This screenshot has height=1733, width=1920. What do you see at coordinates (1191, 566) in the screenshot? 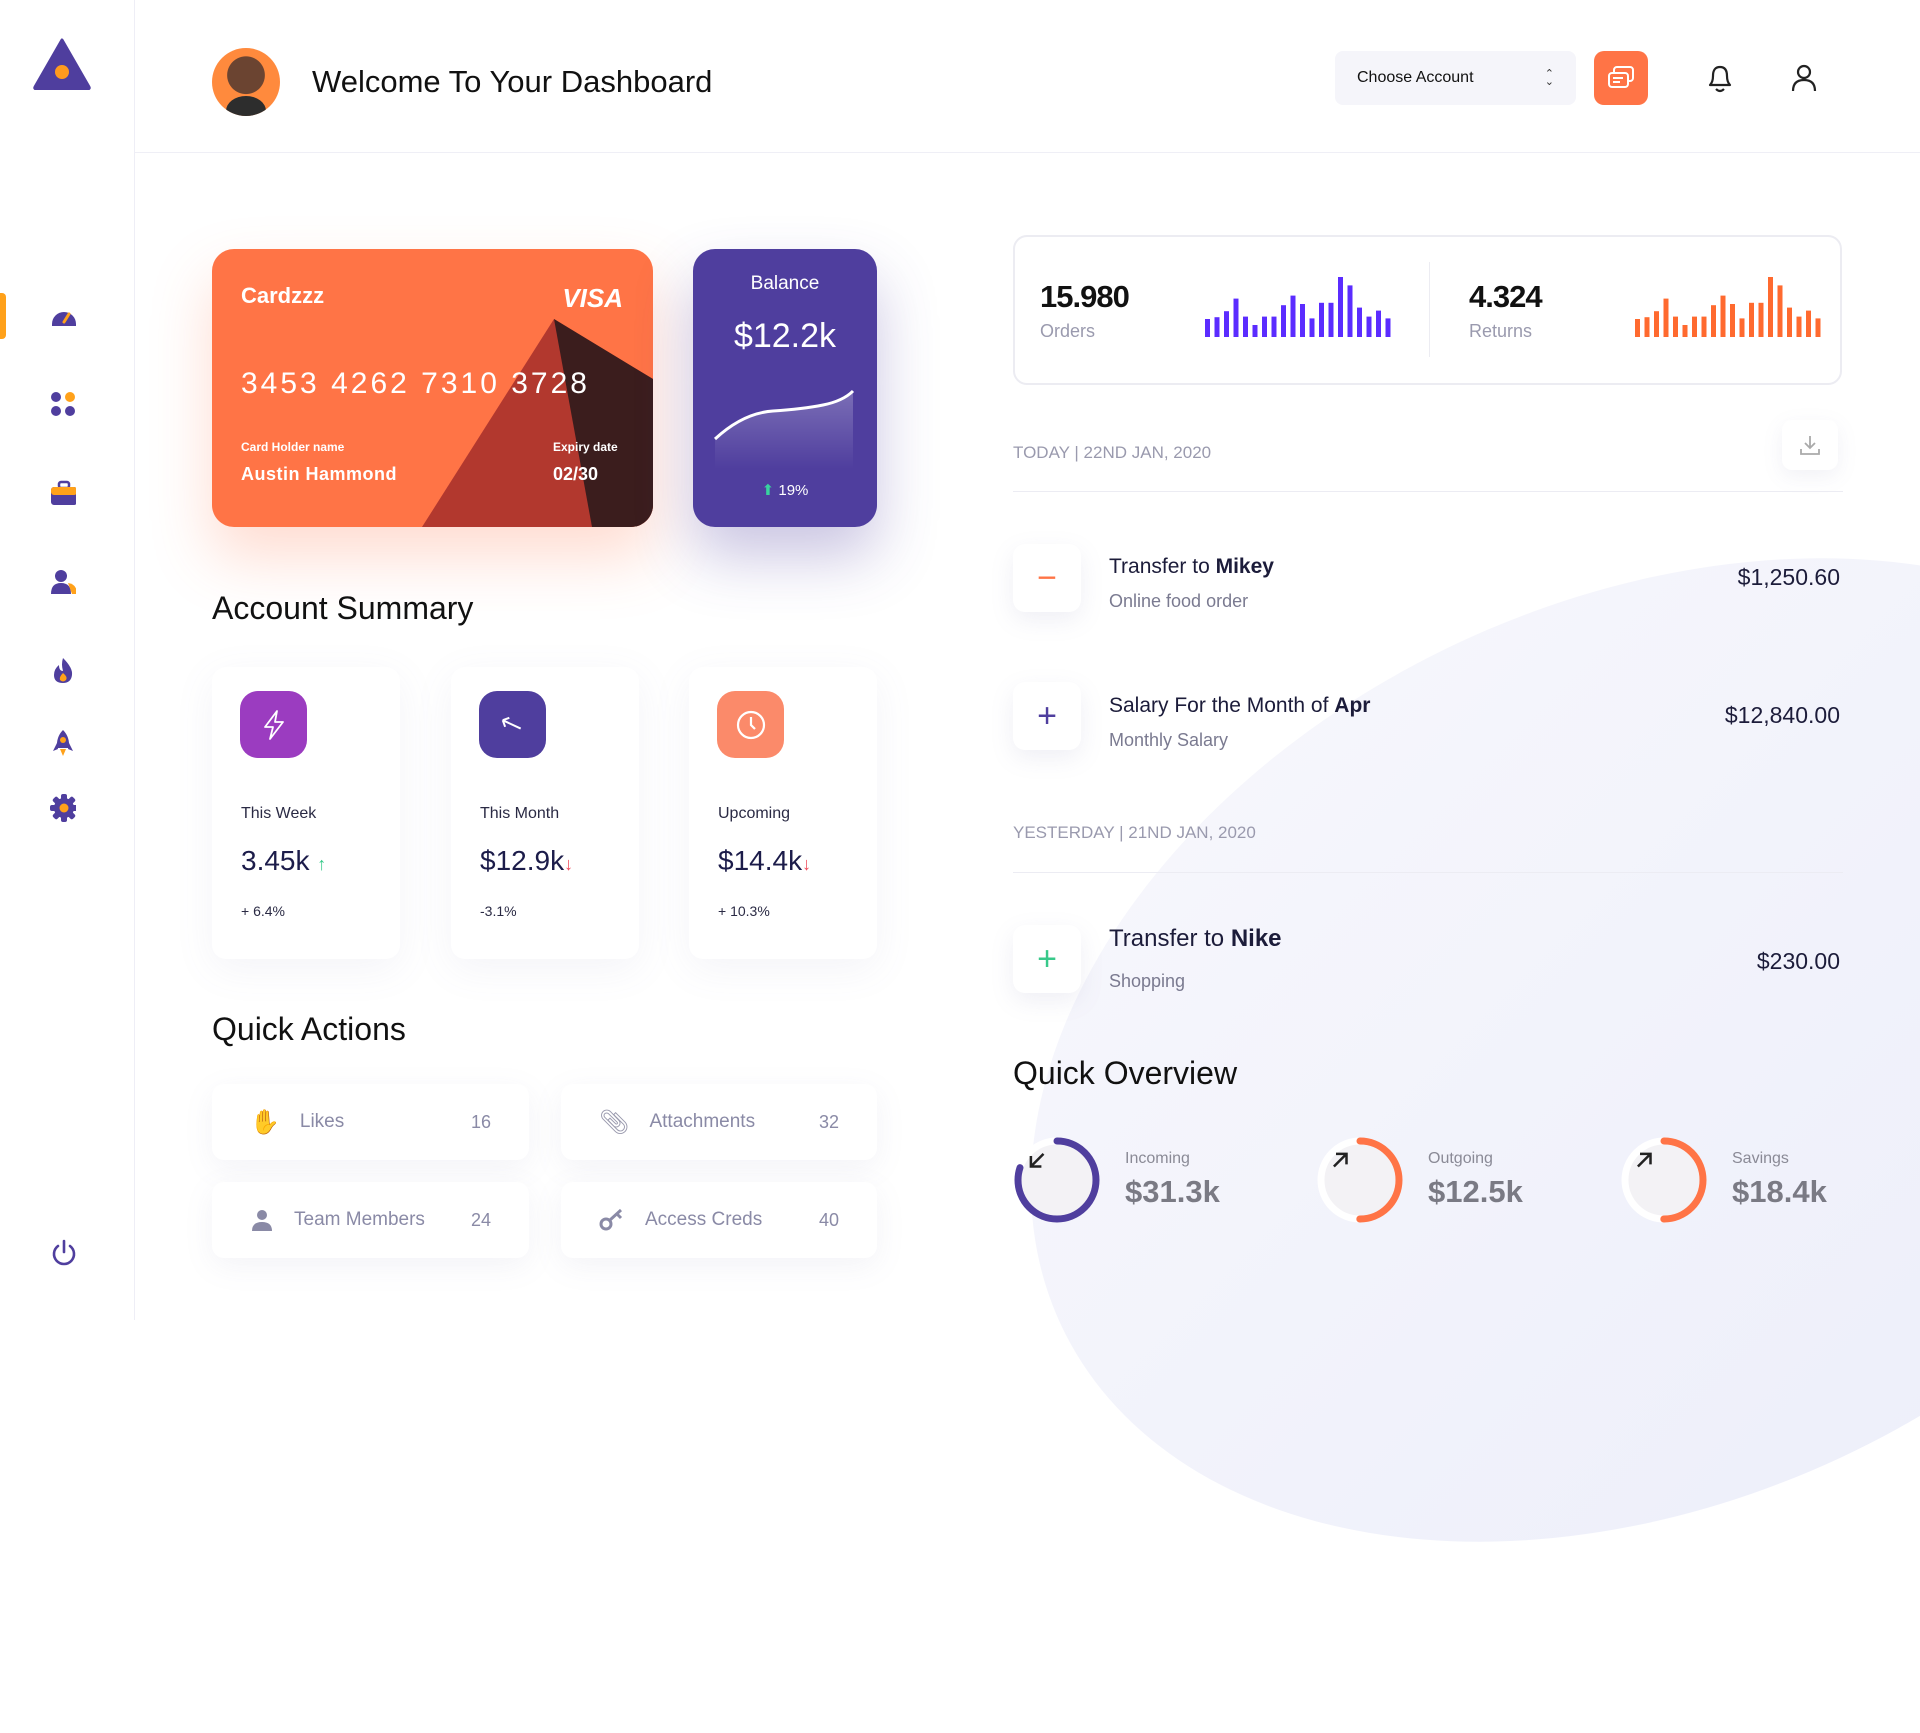
I see `transaction-title: Transfer to Mikey` at bounding box center [1191, 566].